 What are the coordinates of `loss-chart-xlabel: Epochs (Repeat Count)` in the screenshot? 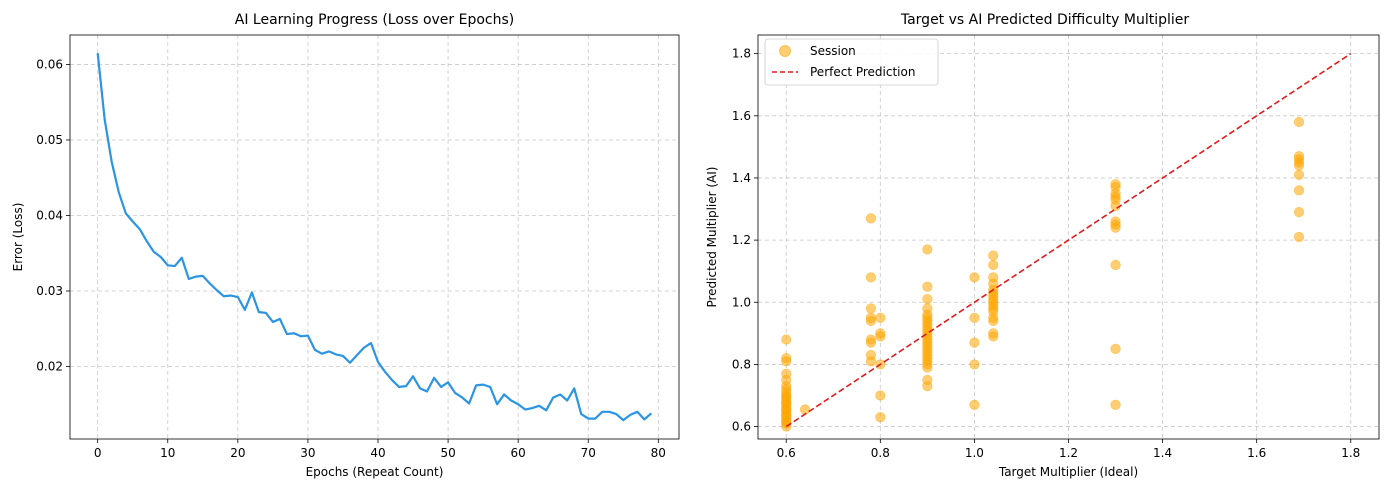 It's located at (375, 472).